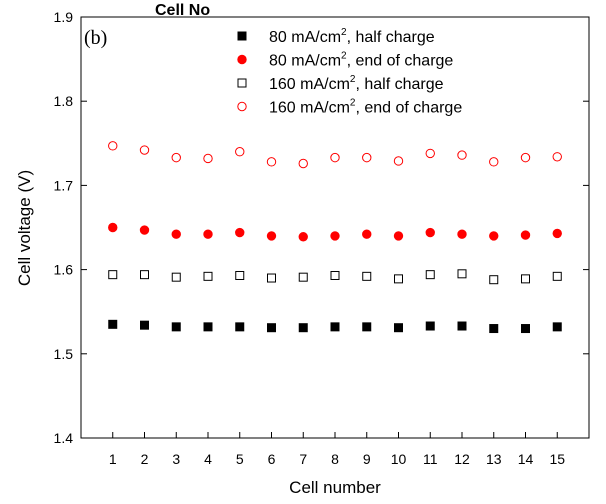 This screenshot has width=606, height=504. What do you see at coordinates (337, 449) in the screenshot?
I see `x-axis: 1 2 3 4 5 6 7 8 9 10 11 12 13 14 15` at bounding box center [337, 449].